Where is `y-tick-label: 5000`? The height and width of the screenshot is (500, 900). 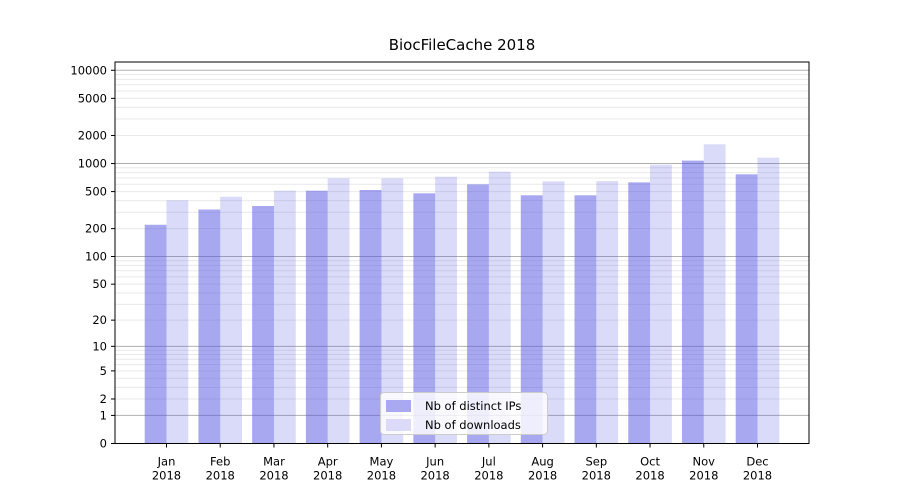 y-tick-label: 5000 is located at coordinates (92, 98).